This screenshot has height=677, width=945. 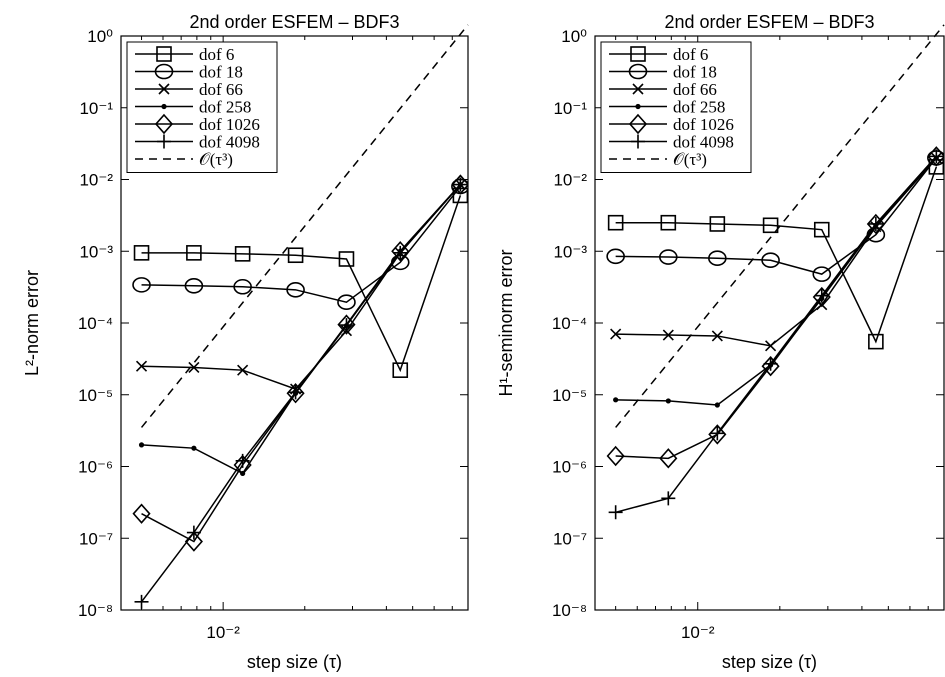 What do you see at coordinates (32, 323) in the screenshot?
I see `y-axis-label: L²-norm error` at bounding box center [32, 323].